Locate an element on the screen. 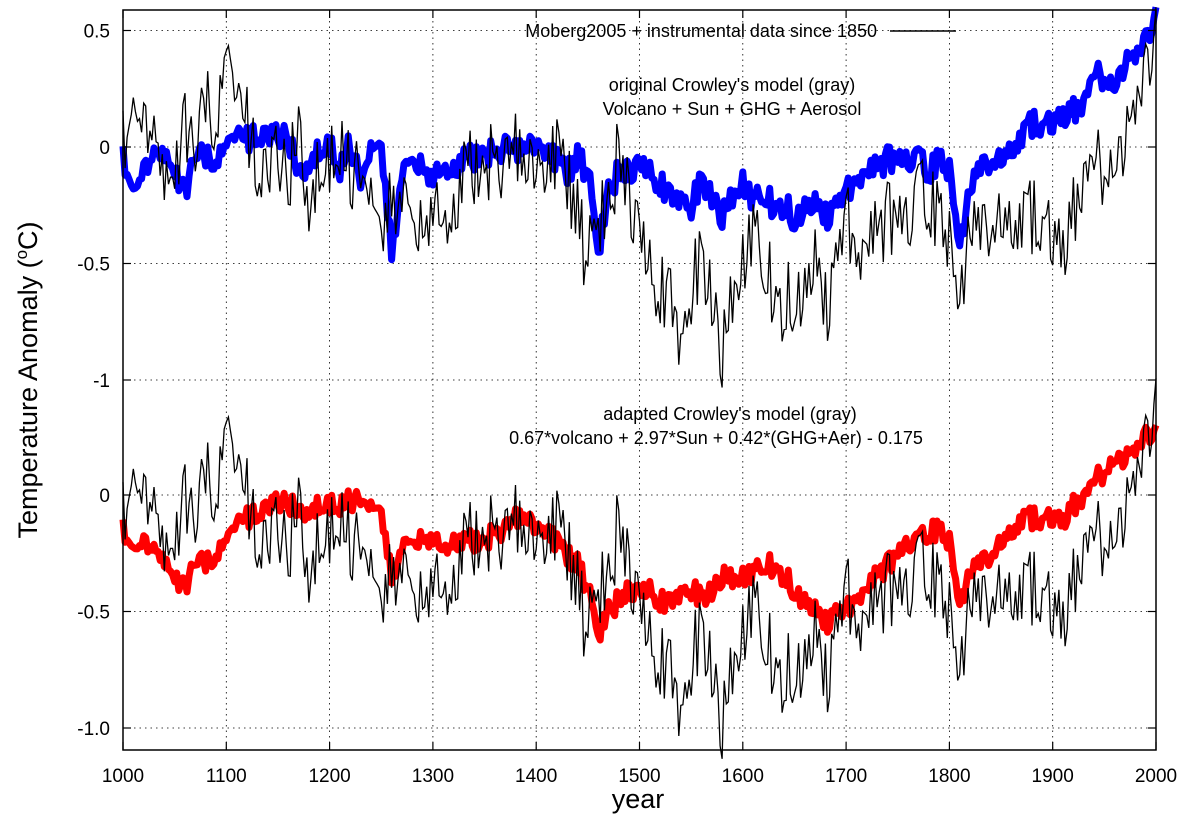 The image size is (1191, 825). x-tick-label: 1400 is located at coordinates (536, 776).